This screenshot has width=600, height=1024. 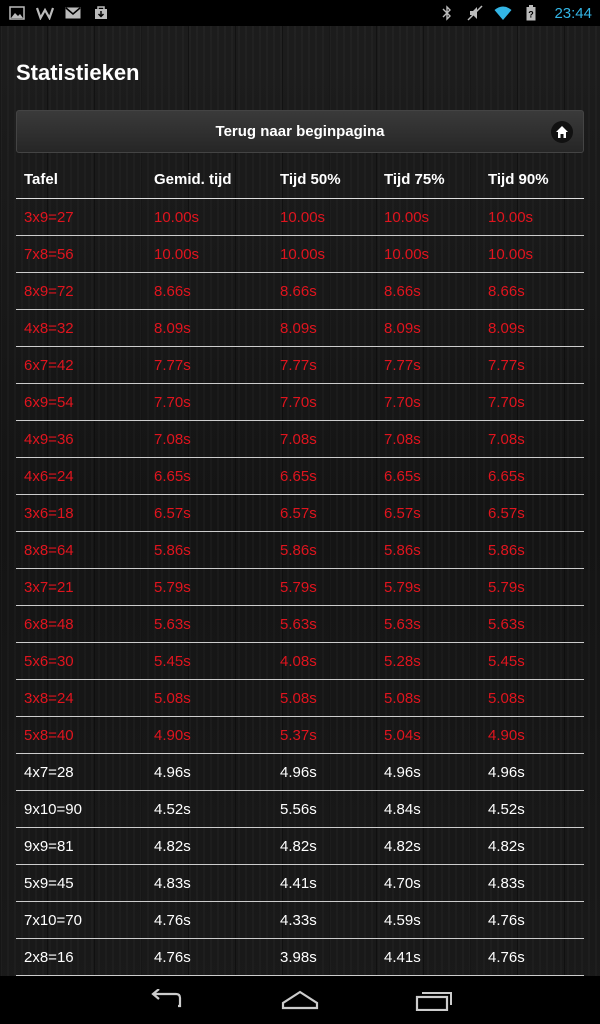 I want to click on cell-tijd-75: 4.84s, so click(x=428, y=809).